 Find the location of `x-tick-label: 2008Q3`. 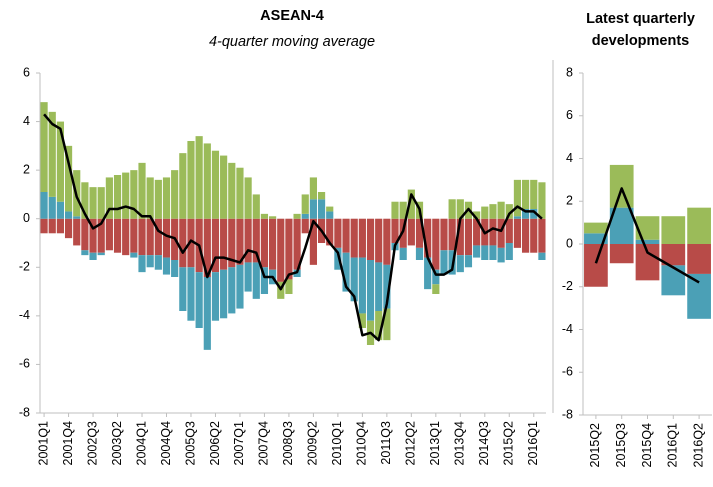

x-tick-label: 2008Q3 is located at coordinates (288, 443).